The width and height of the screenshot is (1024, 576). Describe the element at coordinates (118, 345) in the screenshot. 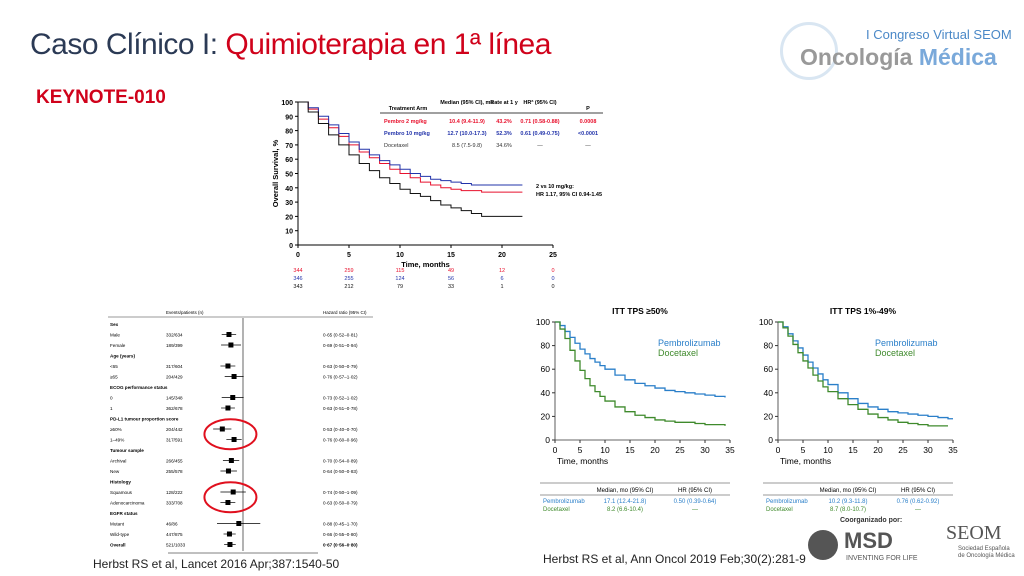

I see `forest-row-label: Female` at that location.